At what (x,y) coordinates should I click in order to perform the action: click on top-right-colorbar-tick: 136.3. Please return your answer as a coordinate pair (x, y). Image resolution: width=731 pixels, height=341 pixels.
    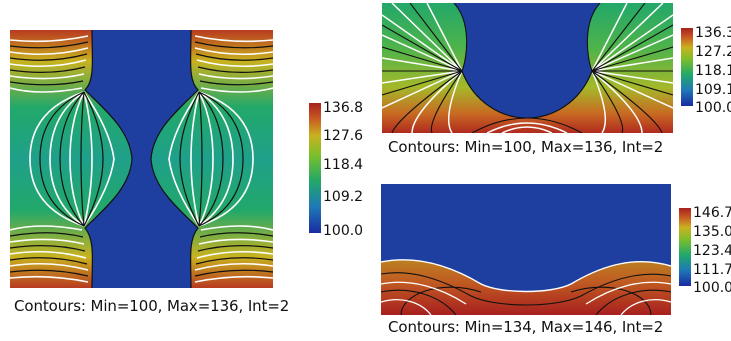
    Looking at the image, I should click on (713, 33).